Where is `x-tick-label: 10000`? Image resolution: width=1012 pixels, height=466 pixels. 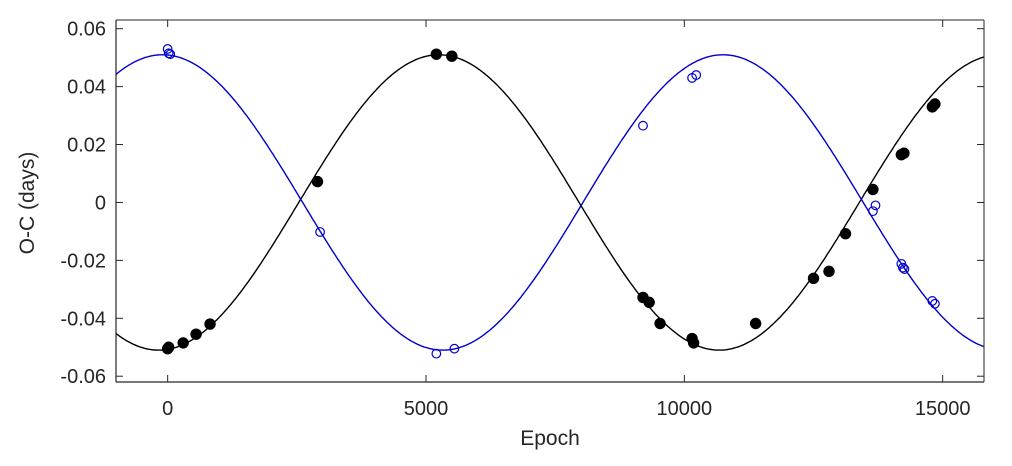
x-tick-label: 10000 is located at coordinates (685, 409).